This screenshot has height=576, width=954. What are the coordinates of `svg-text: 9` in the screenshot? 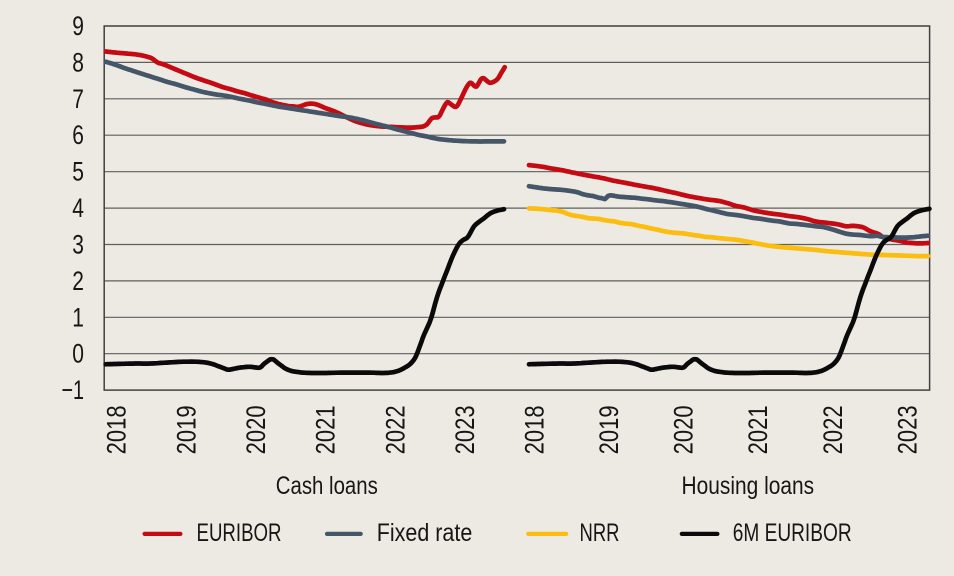 It's located at (78, 26).